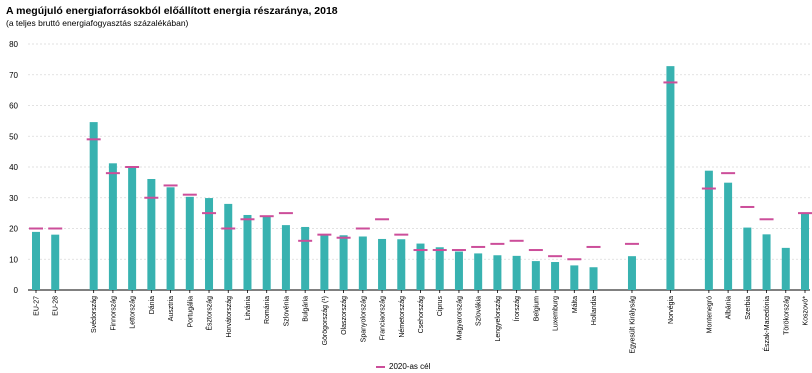 Image resolution: width=812 pixels, height=373 pixels. What do you see at coordinates (671, 310) in the screenshot?
I see `x-tick-label: Norvégia` at bounding box center [671, 310].